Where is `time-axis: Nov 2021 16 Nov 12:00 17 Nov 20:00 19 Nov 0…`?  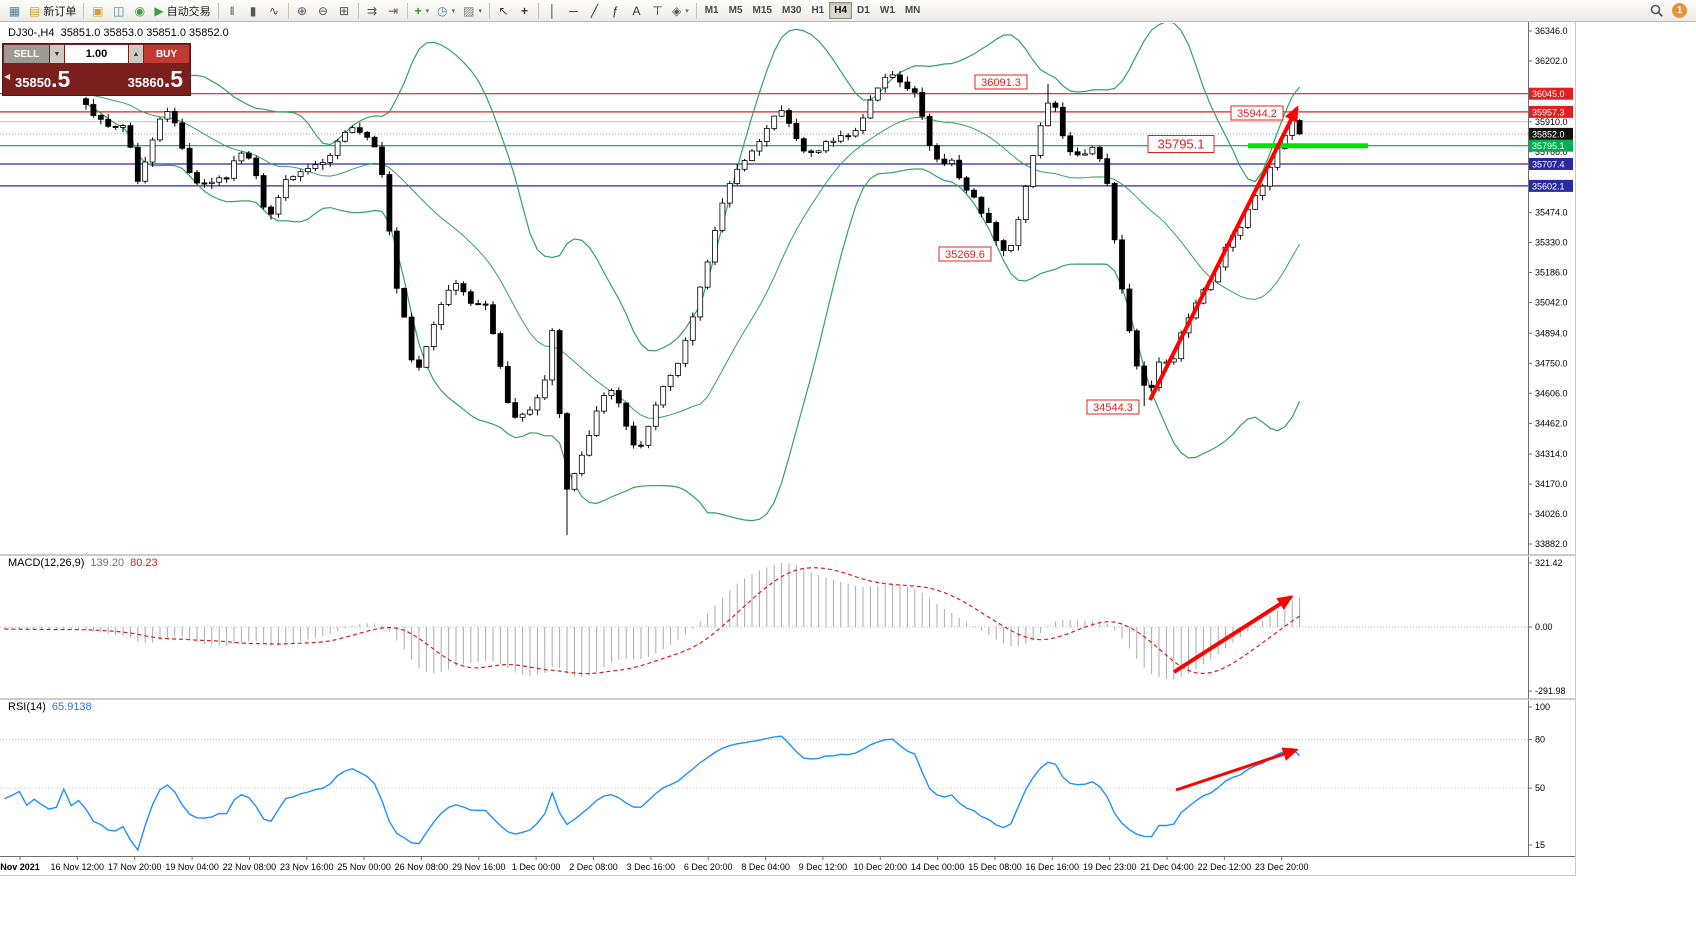
time-axis: Nov 2021 16 Nov 12:00 17 Nov 20:00 19 Nov 0… is located at coordinates (654, 864).